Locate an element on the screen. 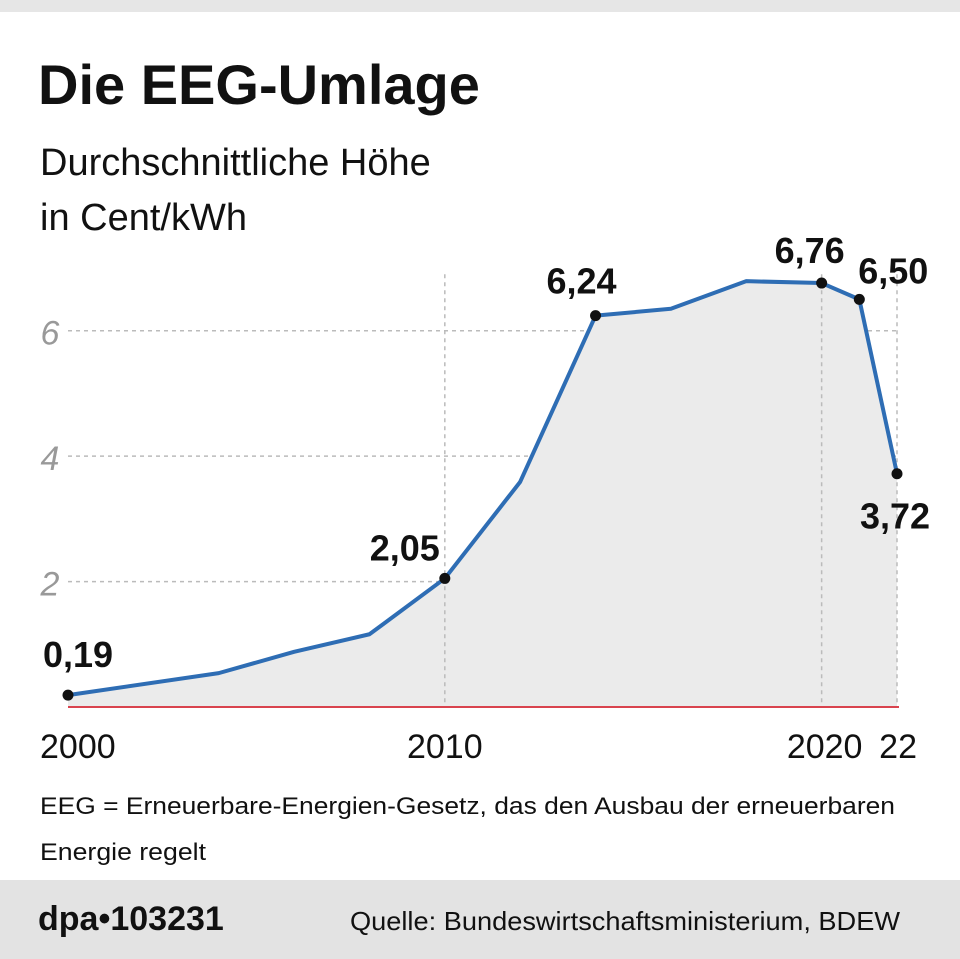  subtitle: Durchschnittliche Höhe is located at coordinates (235, 163).